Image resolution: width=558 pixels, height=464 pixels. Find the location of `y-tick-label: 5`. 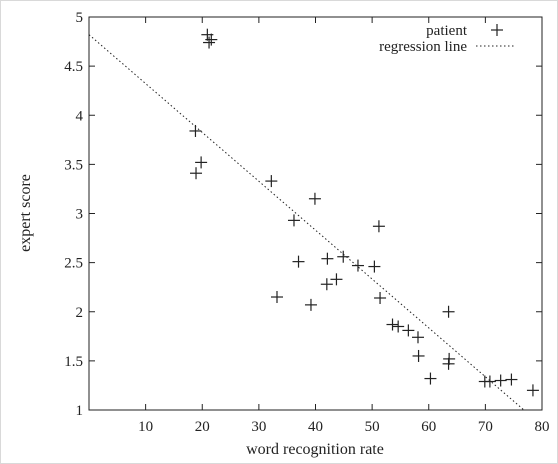

y-tick-label: 5 is located at coordinates (80, 18).